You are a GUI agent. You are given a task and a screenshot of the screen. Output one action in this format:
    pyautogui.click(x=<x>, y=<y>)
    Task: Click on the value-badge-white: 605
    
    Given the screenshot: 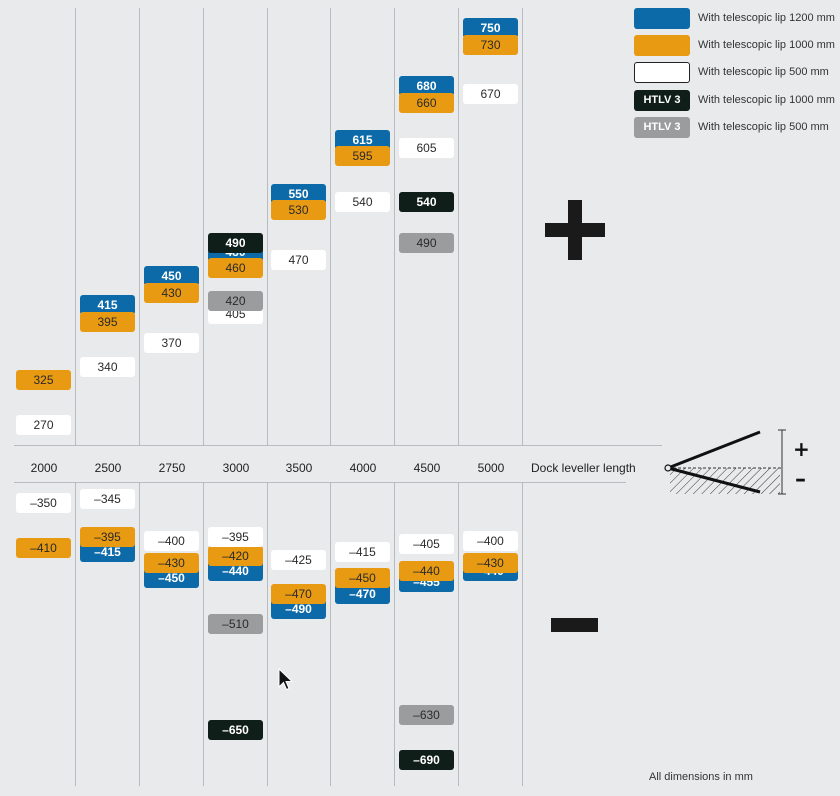 What is the action you would take?
    pyautogui.click(x=426, y=148)
    